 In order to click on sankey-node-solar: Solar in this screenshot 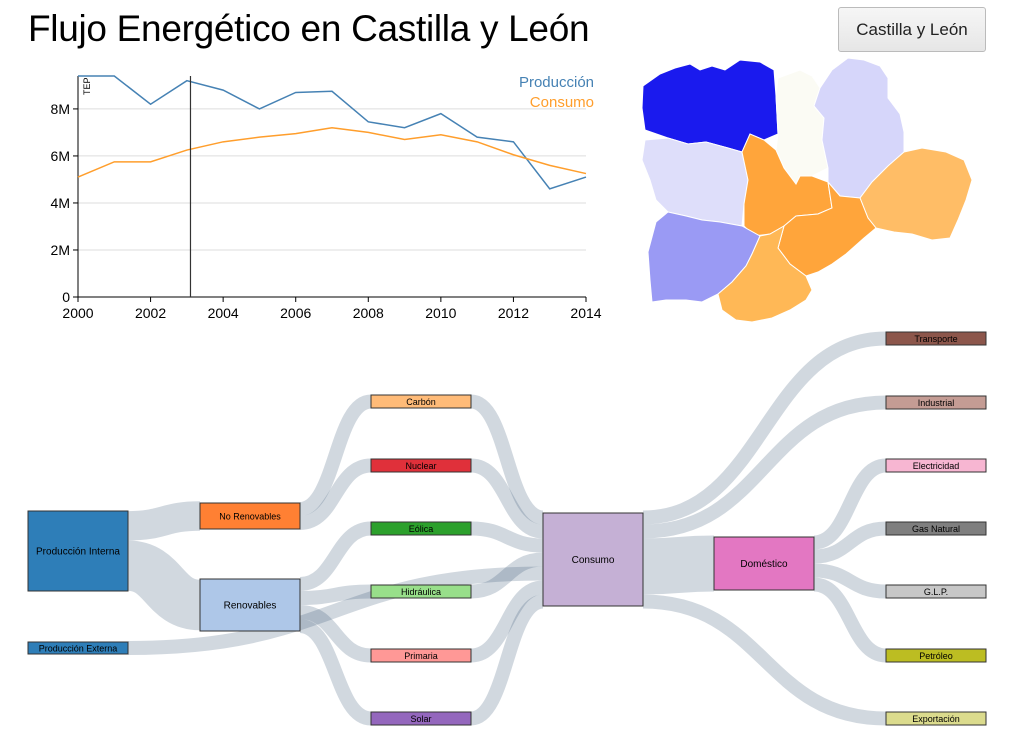, I will do `click(421, 718)`.